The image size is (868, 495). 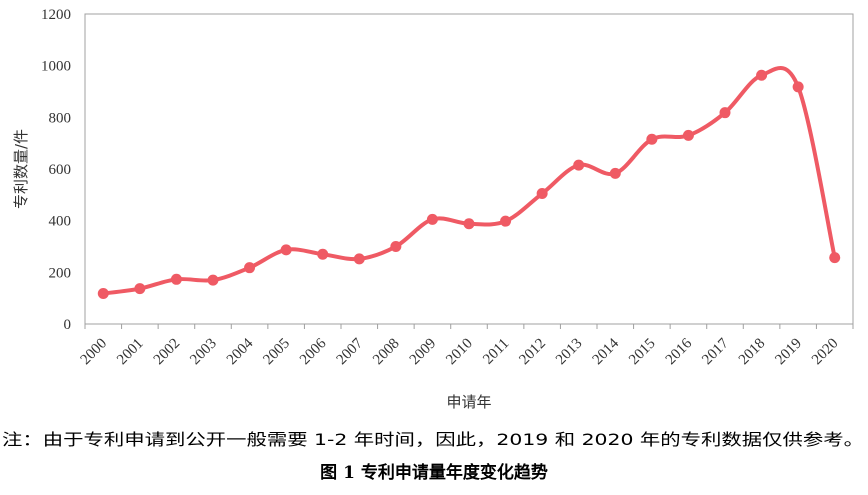 I want to click on x-tick-label: 2002, so click(x=167, y=352).